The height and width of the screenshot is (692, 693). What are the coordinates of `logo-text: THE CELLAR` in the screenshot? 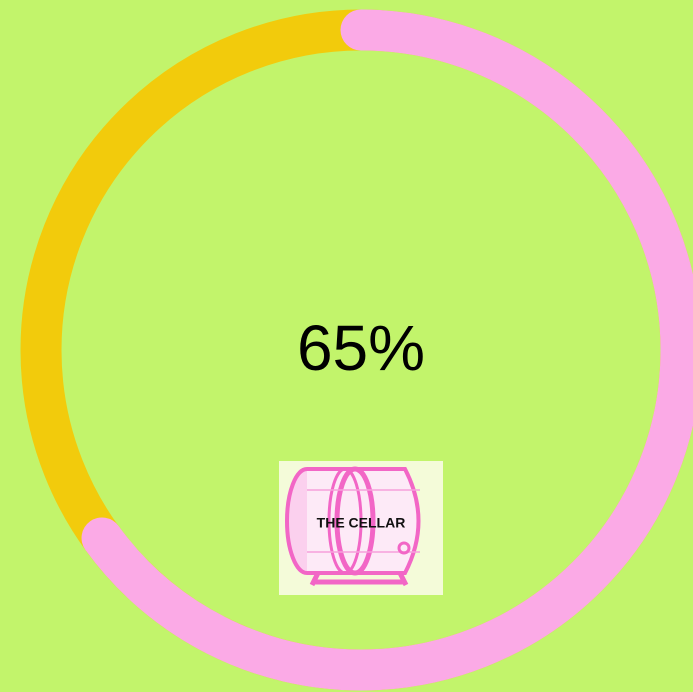 It's located at (361, 523).